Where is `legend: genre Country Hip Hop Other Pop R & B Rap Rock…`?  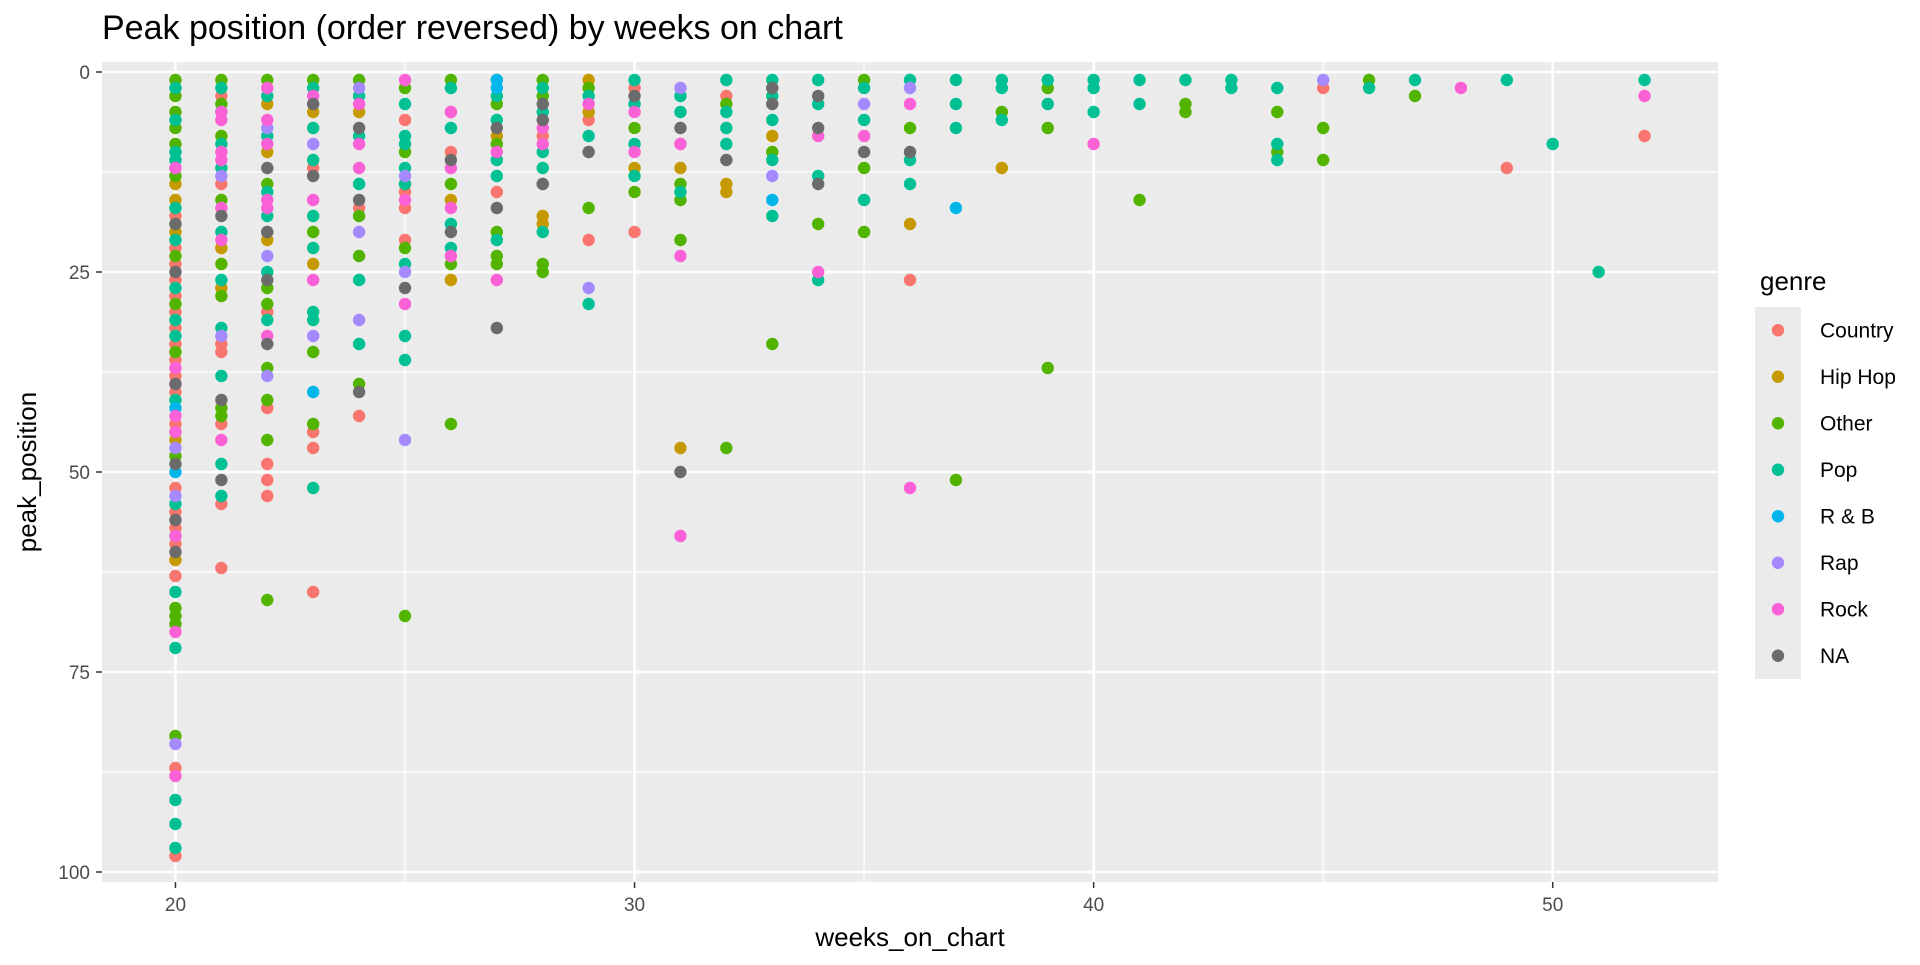
legend: genre Country Hip Hop Other Pop R & B Rap Rock… is located at coordinates (1825, 472).